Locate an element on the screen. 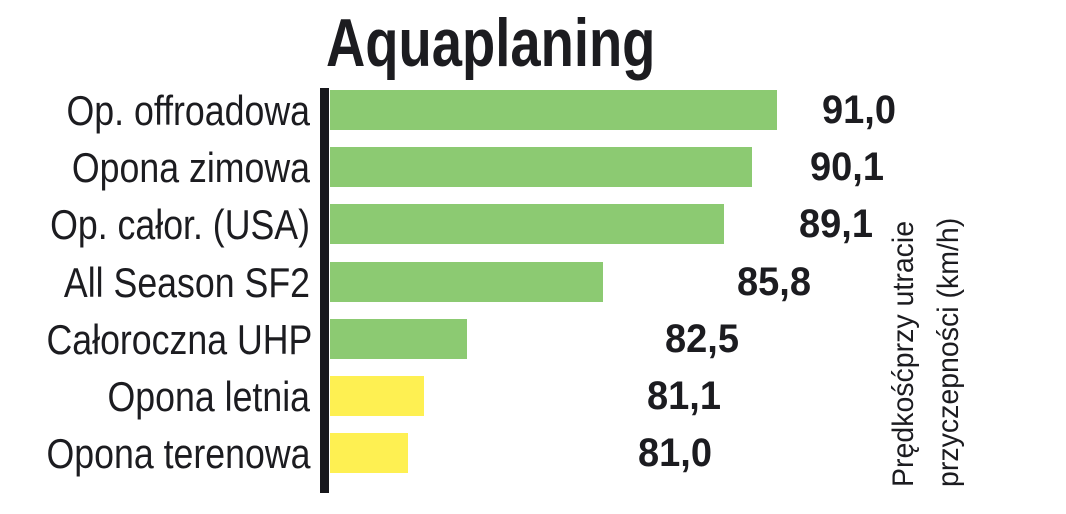 The width and height of the screenshot is (1066, 514). chart-row: Op. offroadowa 91,0 is located at coordinates (533, 110).